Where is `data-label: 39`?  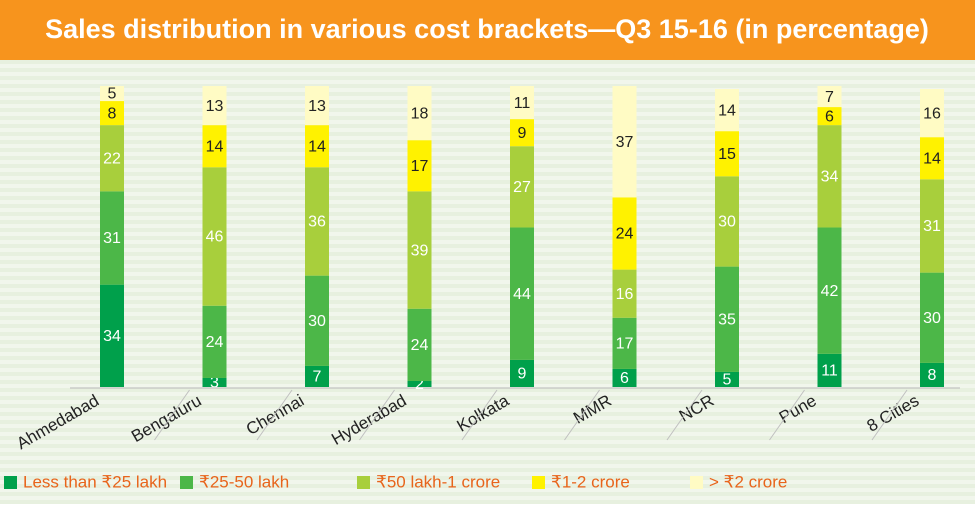 data-label: 39 is located at coordinates (420, 250).